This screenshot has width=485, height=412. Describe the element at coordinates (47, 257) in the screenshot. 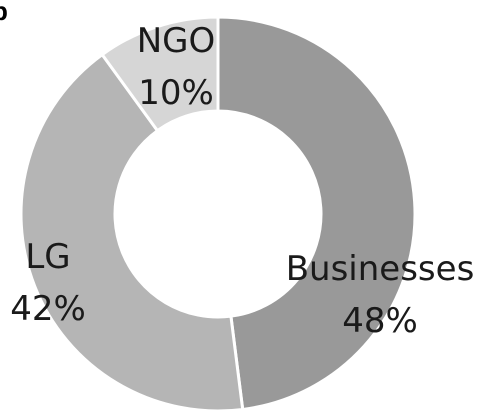

I see `slice-label-lg: LG` at that location.